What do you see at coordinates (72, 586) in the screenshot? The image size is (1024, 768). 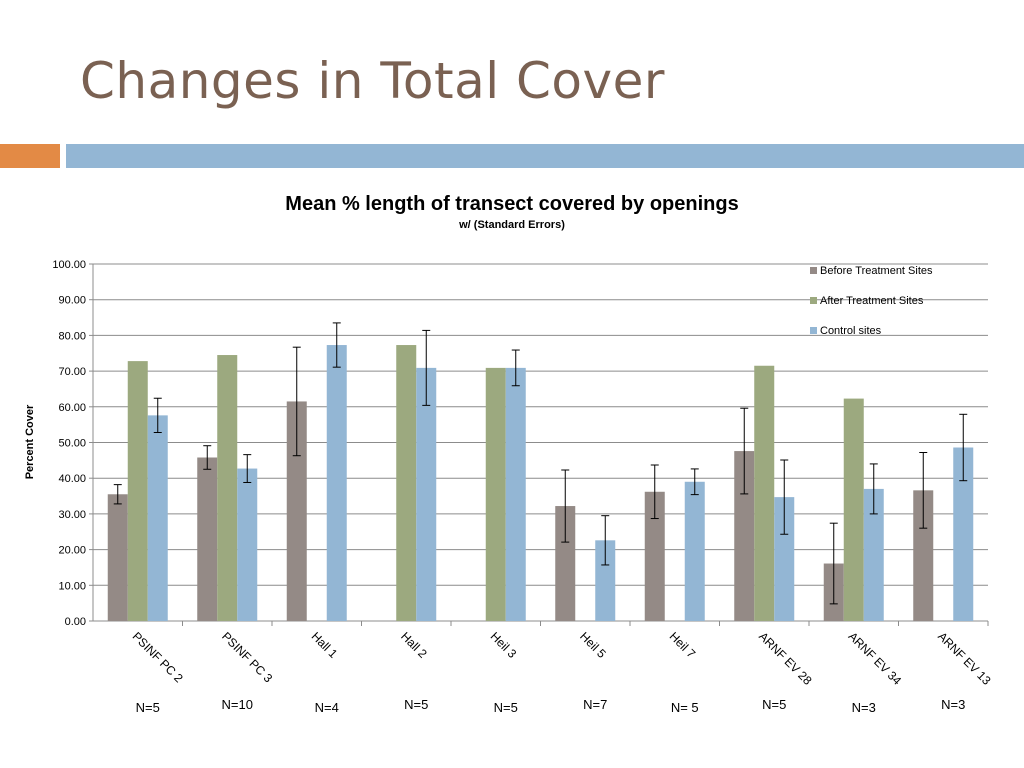 I see `y-tick-label: 10.00` at bounding box center [72, 586].